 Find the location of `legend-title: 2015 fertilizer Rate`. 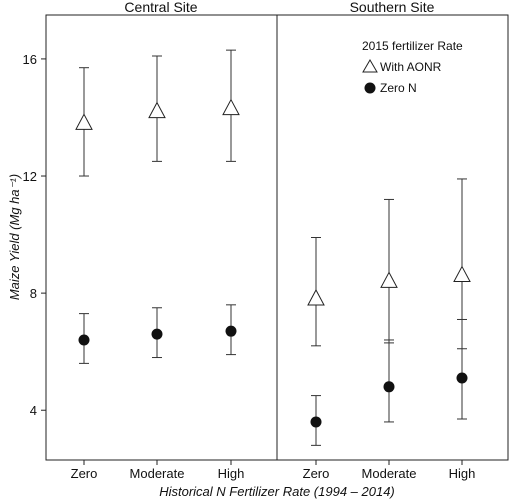

legend-title: 2015 fertilizer Rate is located at coordinates (412, 46).